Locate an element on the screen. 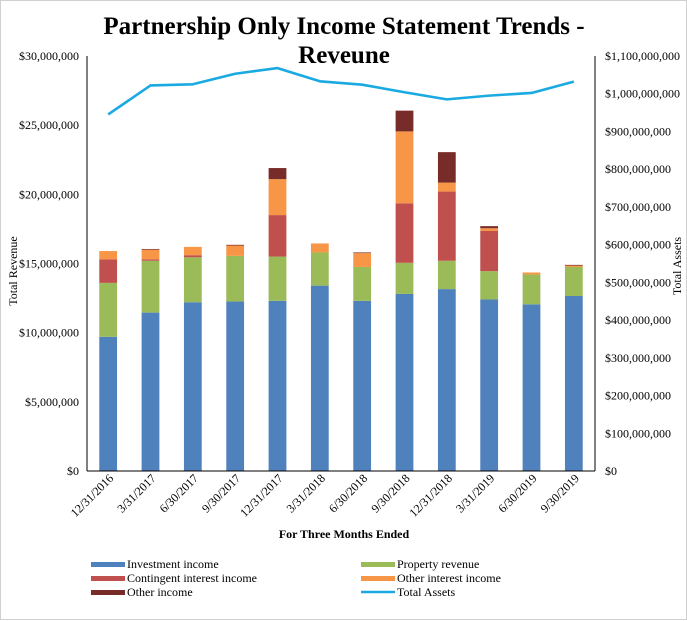  x-tick-label: 9/30/2017 is located at coordinates (221, 493).